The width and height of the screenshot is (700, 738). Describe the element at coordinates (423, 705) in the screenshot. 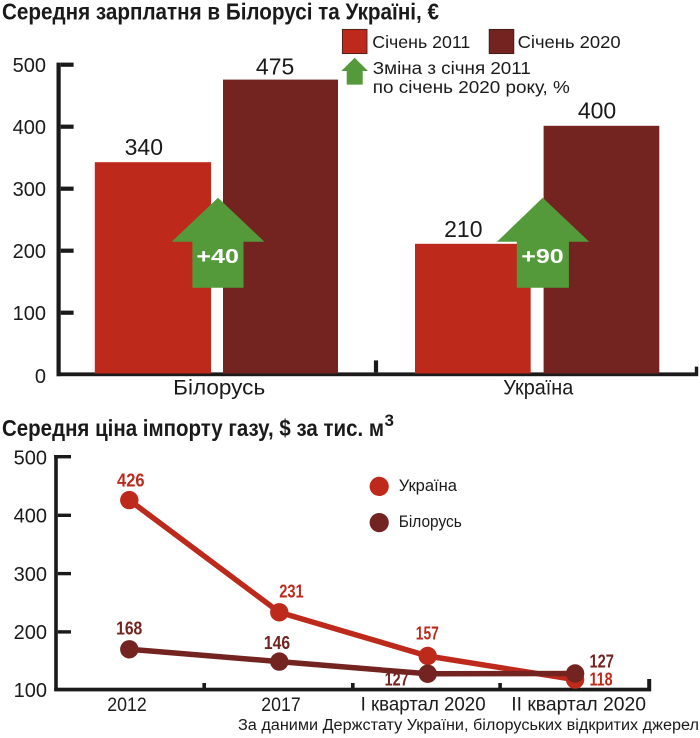

I see `svg-text: I квартал 2020` at that location.